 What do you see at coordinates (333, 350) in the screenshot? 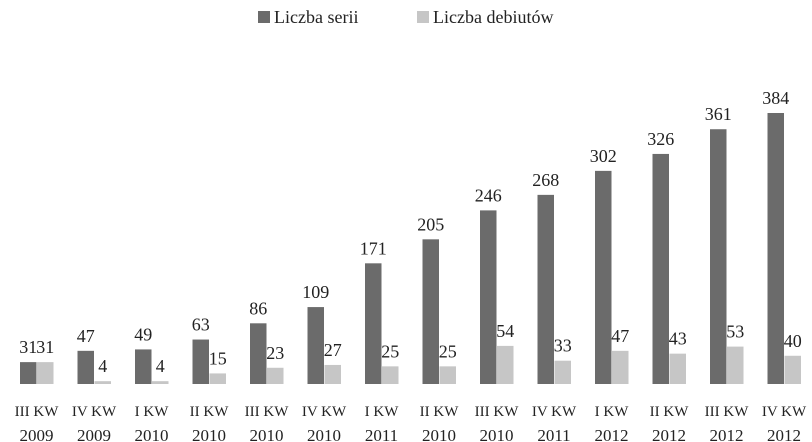
I see `value-label: 27` at bounding box center [333, 350].